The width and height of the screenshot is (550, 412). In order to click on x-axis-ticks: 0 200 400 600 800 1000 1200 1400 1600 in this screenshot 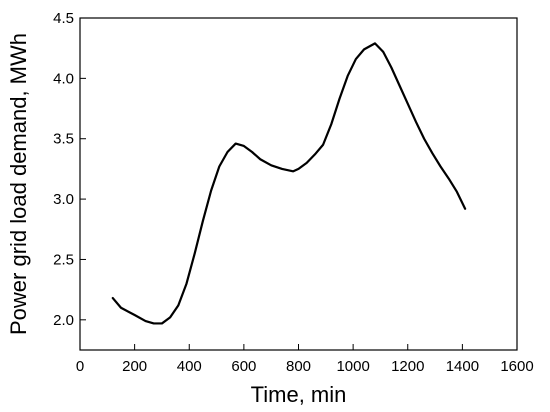, I will do `click(305, 359)`.